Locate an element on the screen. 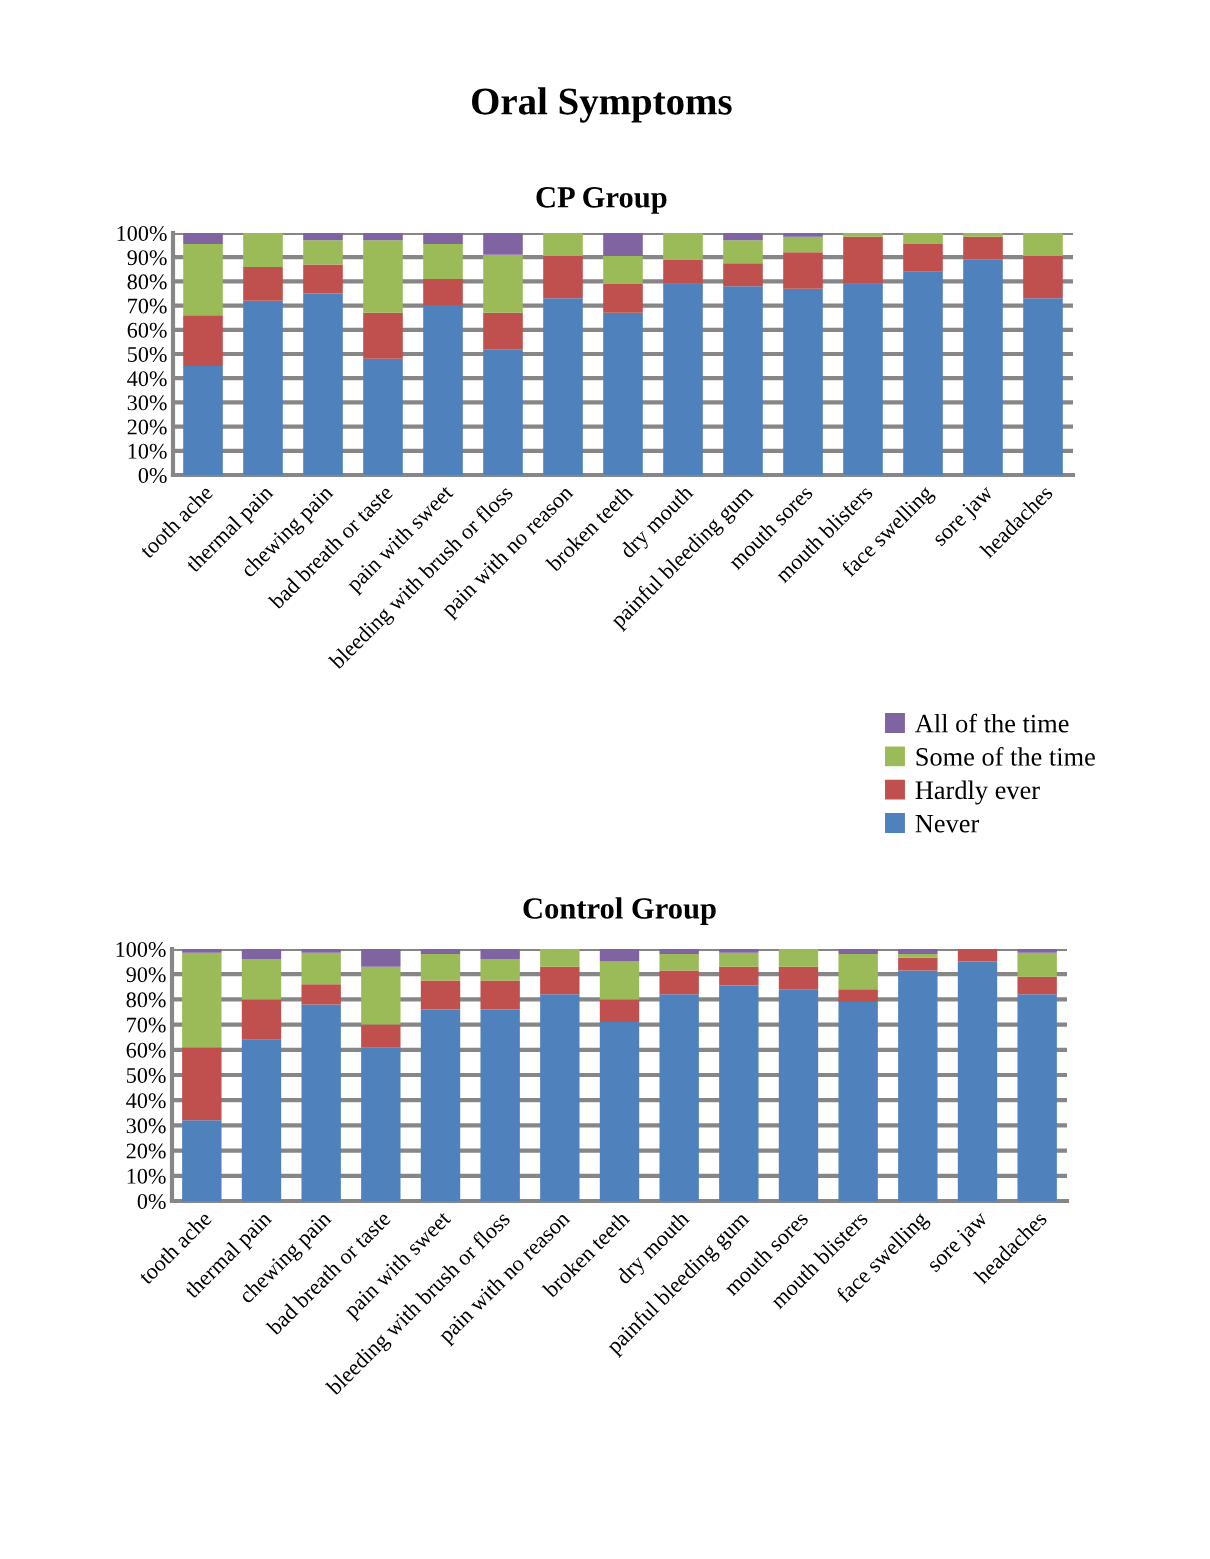 The width and height of the screenshot is (1210, 1559). y-tick-label: 70% is located at coordinates (146, 1025).